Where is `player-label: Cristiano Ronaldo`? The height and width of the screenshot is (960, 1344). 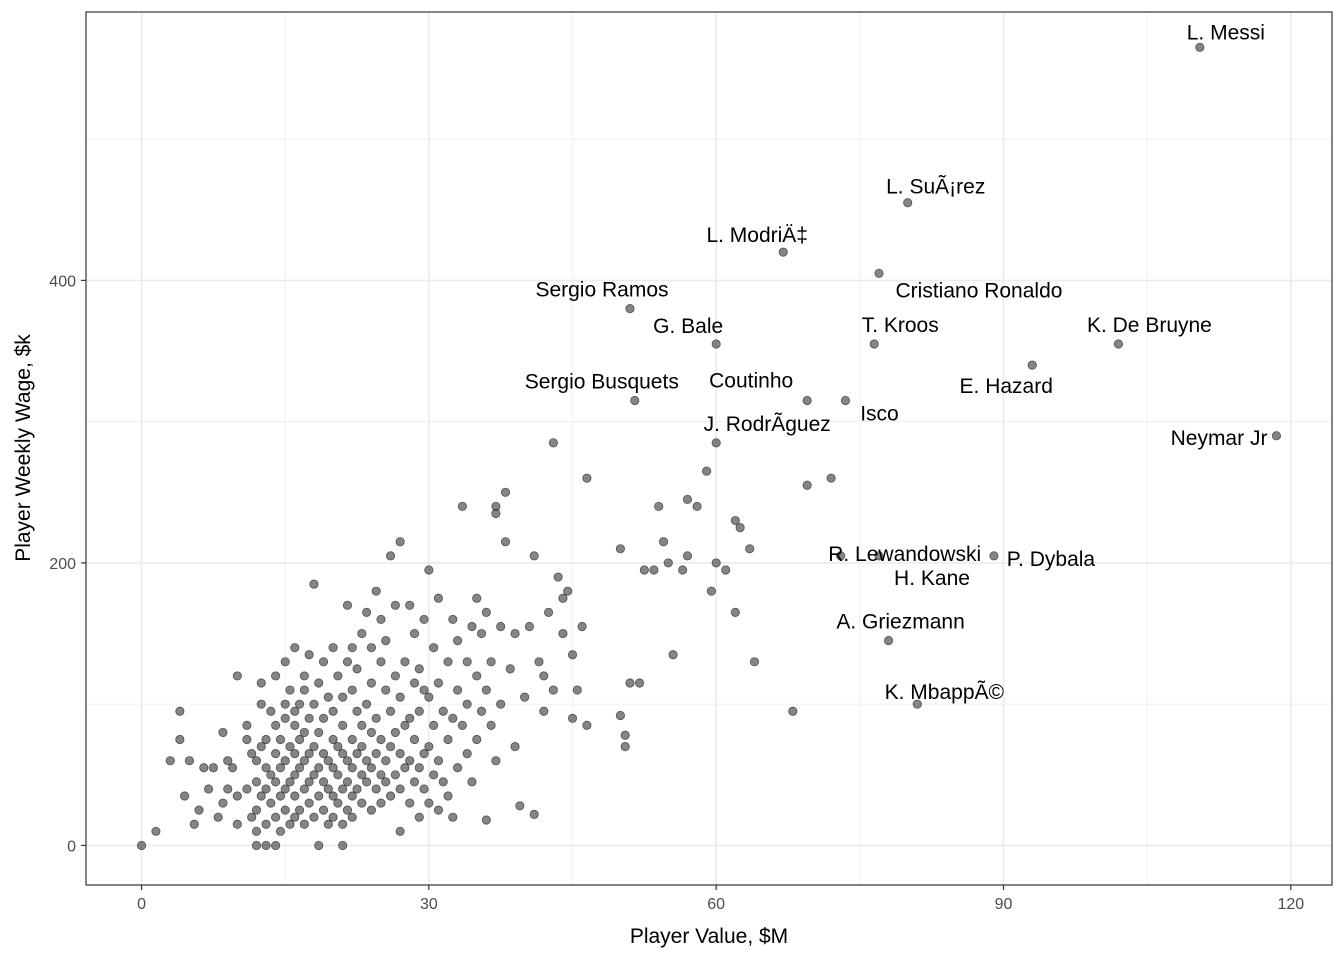 player-label: Cristiano Ronaldo is located at coordinates (979, 290).